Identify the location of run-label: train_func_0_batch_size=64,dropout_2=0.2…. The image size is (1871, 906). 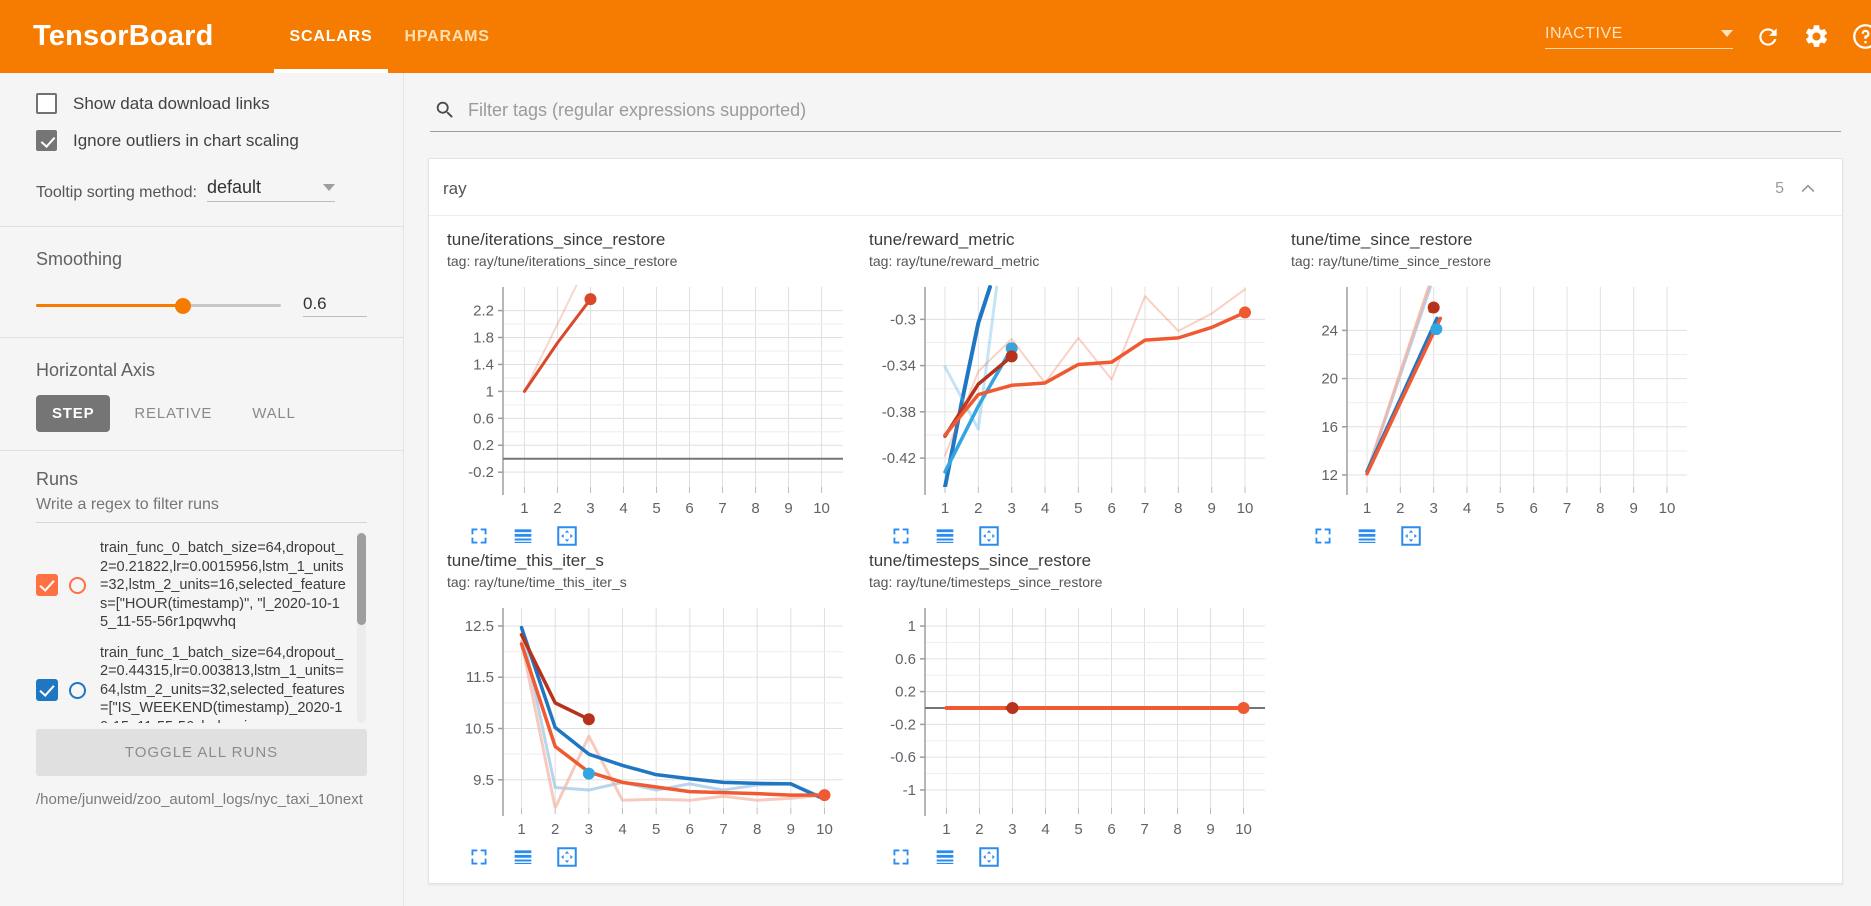
(223, 585).